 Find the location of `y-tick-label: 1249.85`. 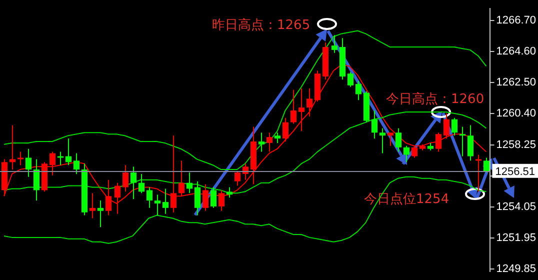

y-tick-label: 1249.85 is located at coordinates (516, 269).